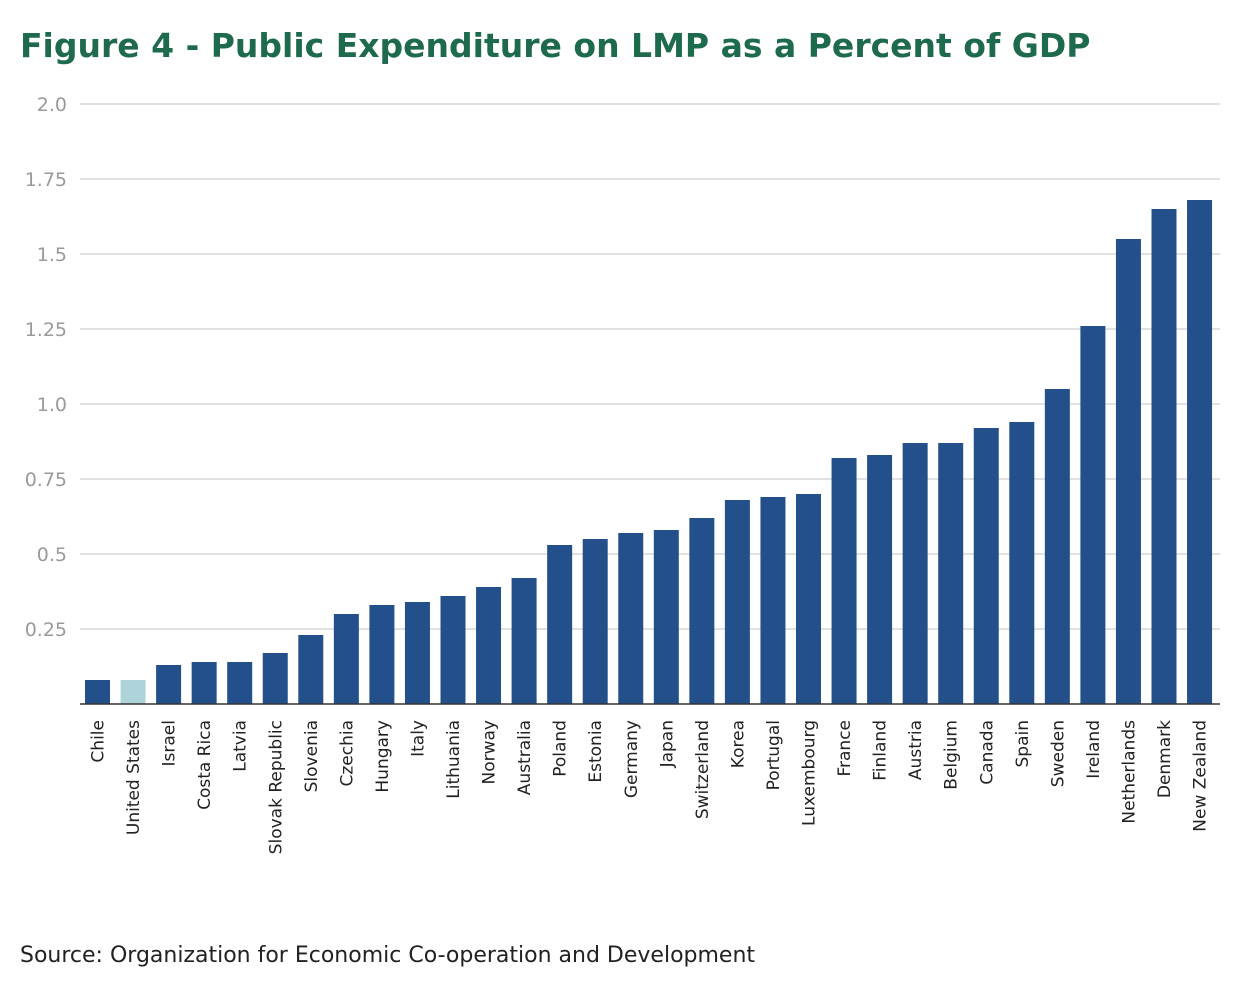 This screenshot has height=994, width=1240. What do you see at coordinates (46, 480) in the screenshot?
I see `y-tick-label: 0.75` at bounding box center [46, 480].